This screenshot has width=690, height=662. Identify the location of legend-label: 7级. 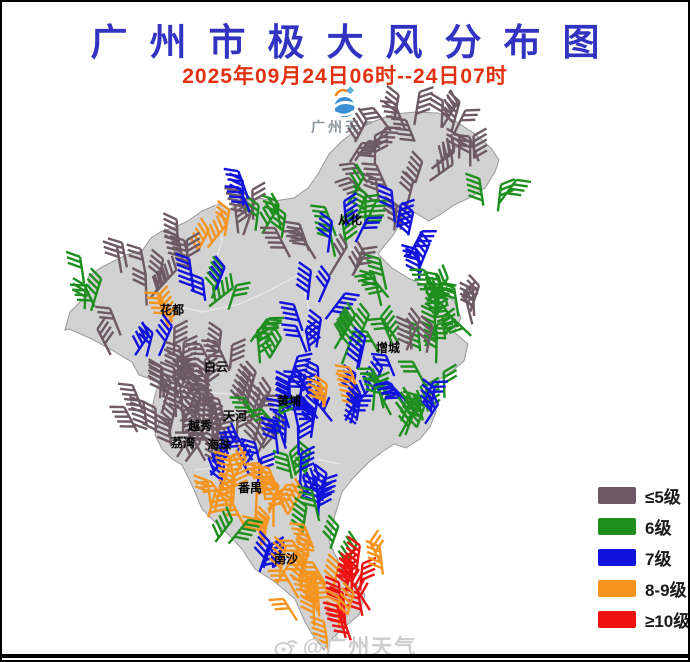
(658, 559).